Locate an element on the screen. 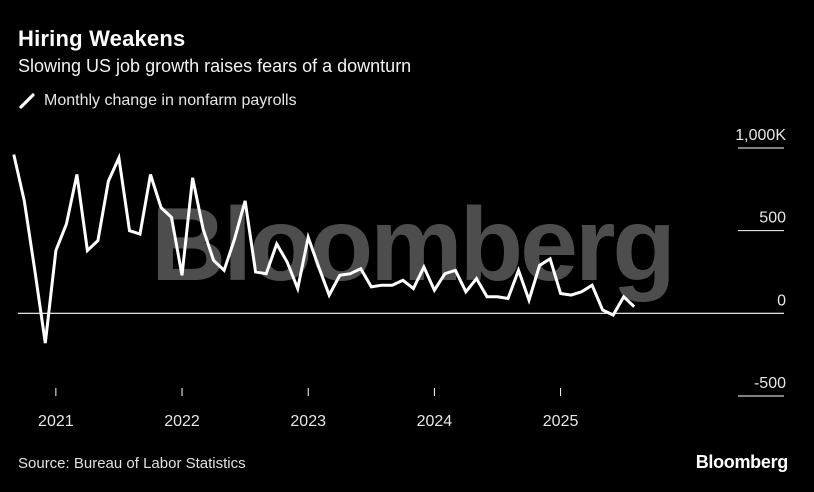 The image size is (814, 492). x-tick-label: 2024 is located at coordinates (435, 421).